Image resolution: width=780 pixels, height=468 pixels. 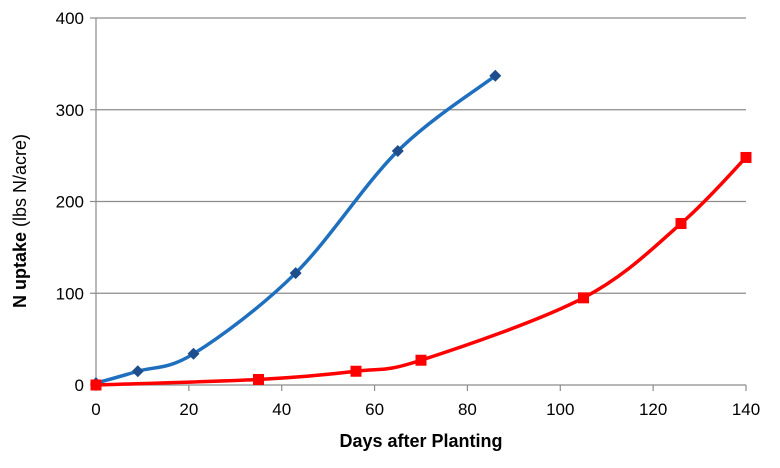 I want to click on x-tick-label: 120, so click(x=653, y=409).